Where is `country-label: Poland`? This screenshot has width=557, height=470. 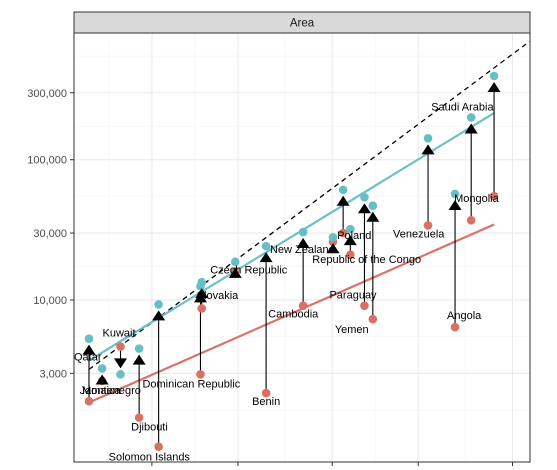
country-label: Poland is located at coordinates (354, 236).